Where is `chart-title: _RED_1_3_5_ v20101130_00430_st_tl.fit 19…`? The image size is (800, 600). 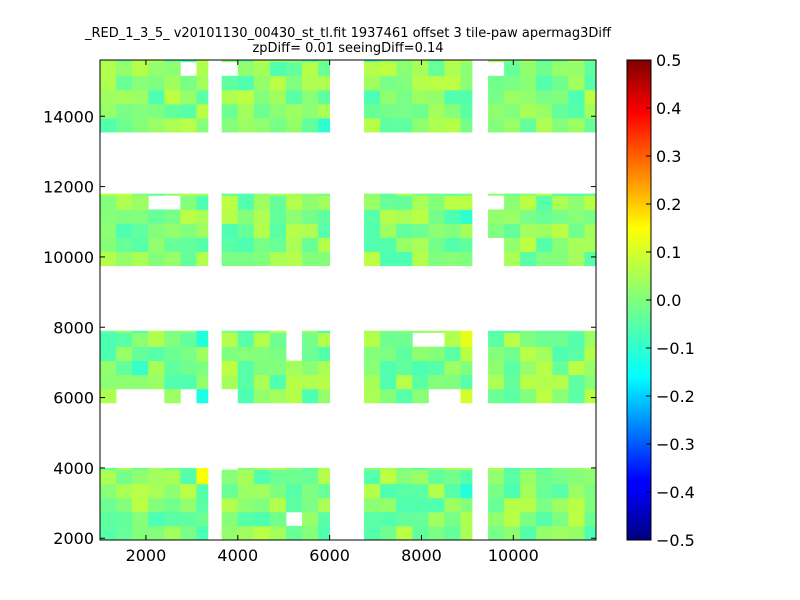 chart-title: _RED_1_3_5_ v20101130_00430_st_tl.fit 19… is located at coordinates (348, 33).